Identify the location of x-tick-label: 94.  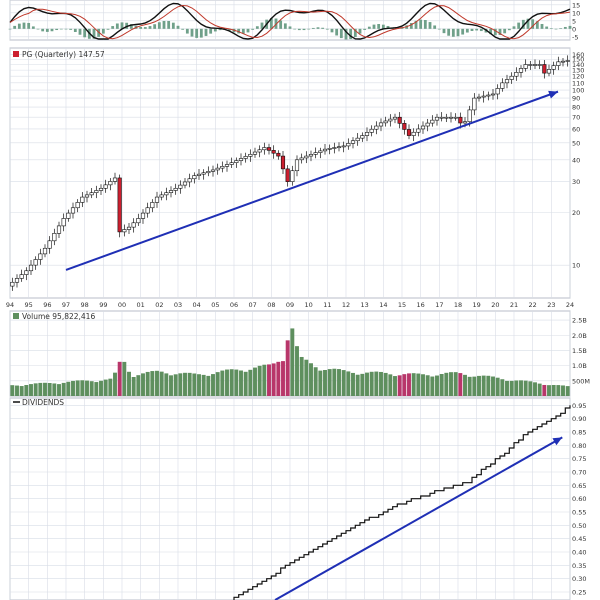
(10, 305).